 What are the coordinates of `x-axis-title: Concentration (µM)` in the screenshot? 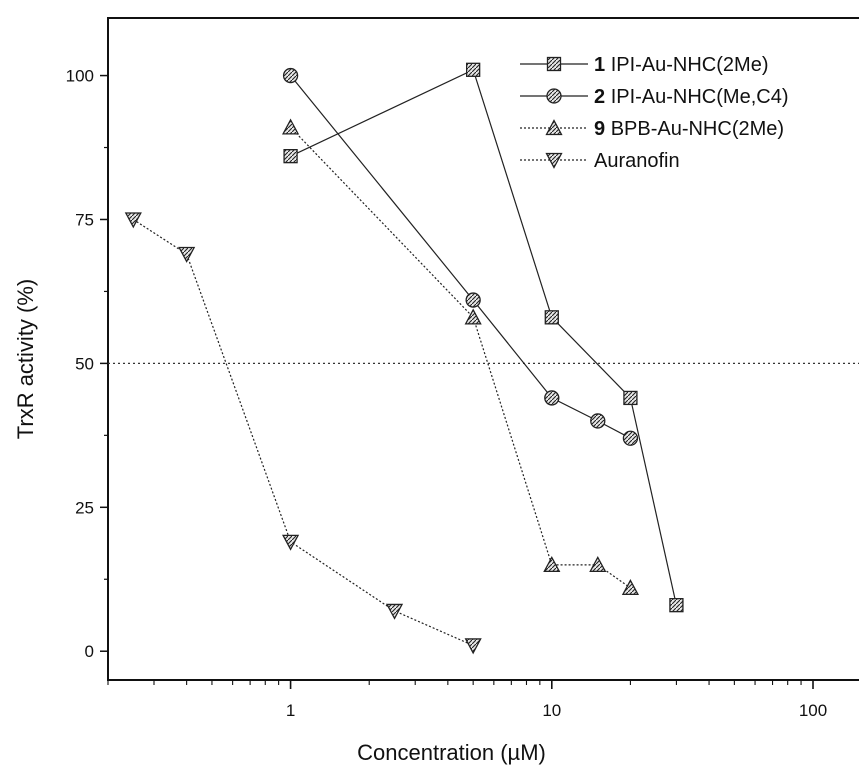 It's located at (451, 752).